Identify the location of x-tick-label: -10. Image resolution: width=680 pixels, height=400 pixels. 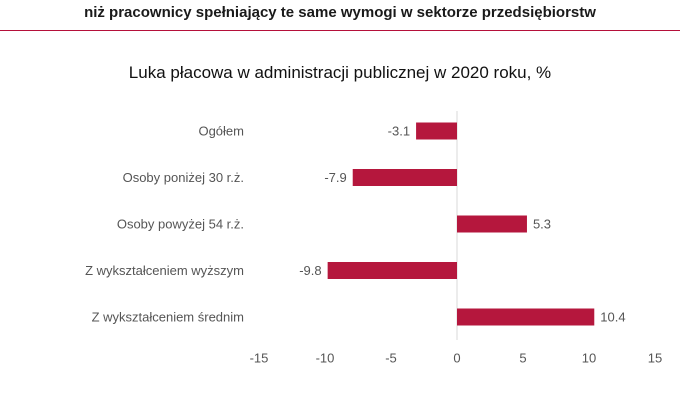
(325, 358).